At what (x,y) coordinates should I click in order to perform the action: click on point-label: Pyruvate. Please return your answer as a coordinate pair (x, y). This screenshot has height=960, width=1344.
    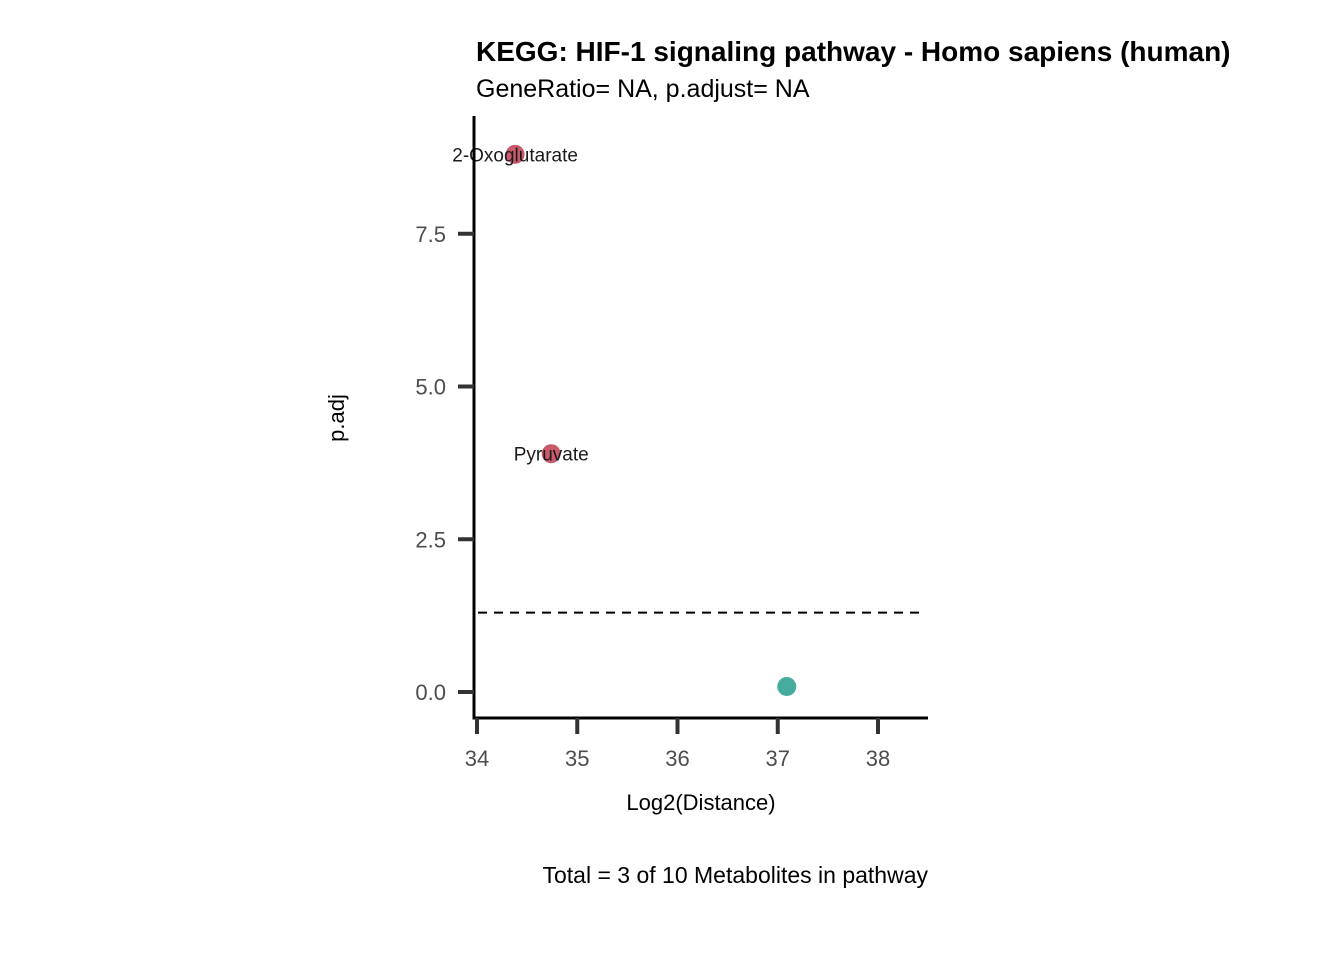
    Looking at the image, I should click on (551, 455).